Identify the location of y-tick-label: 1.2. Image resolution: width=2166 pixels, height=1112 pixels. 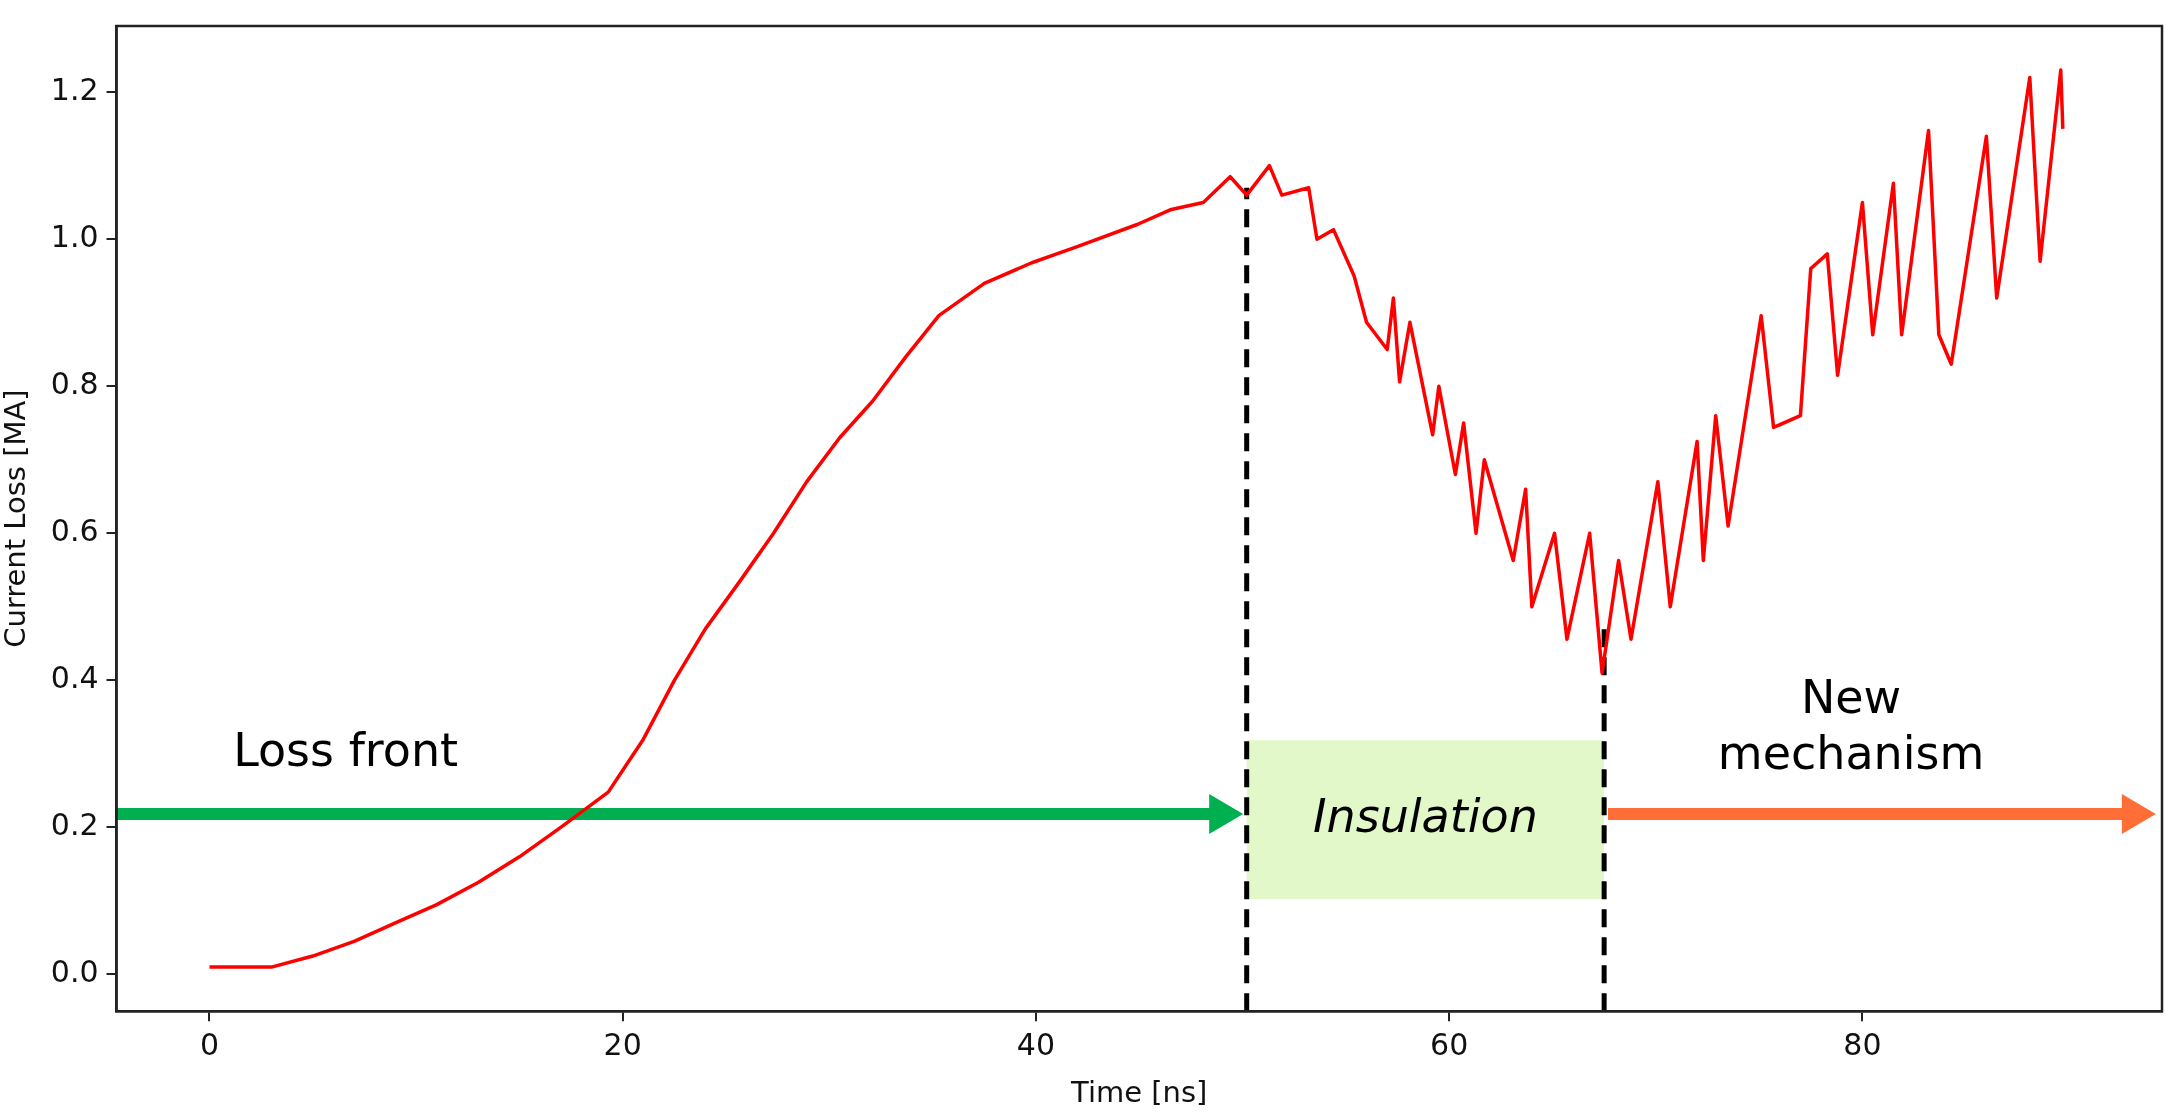
(74, 89).